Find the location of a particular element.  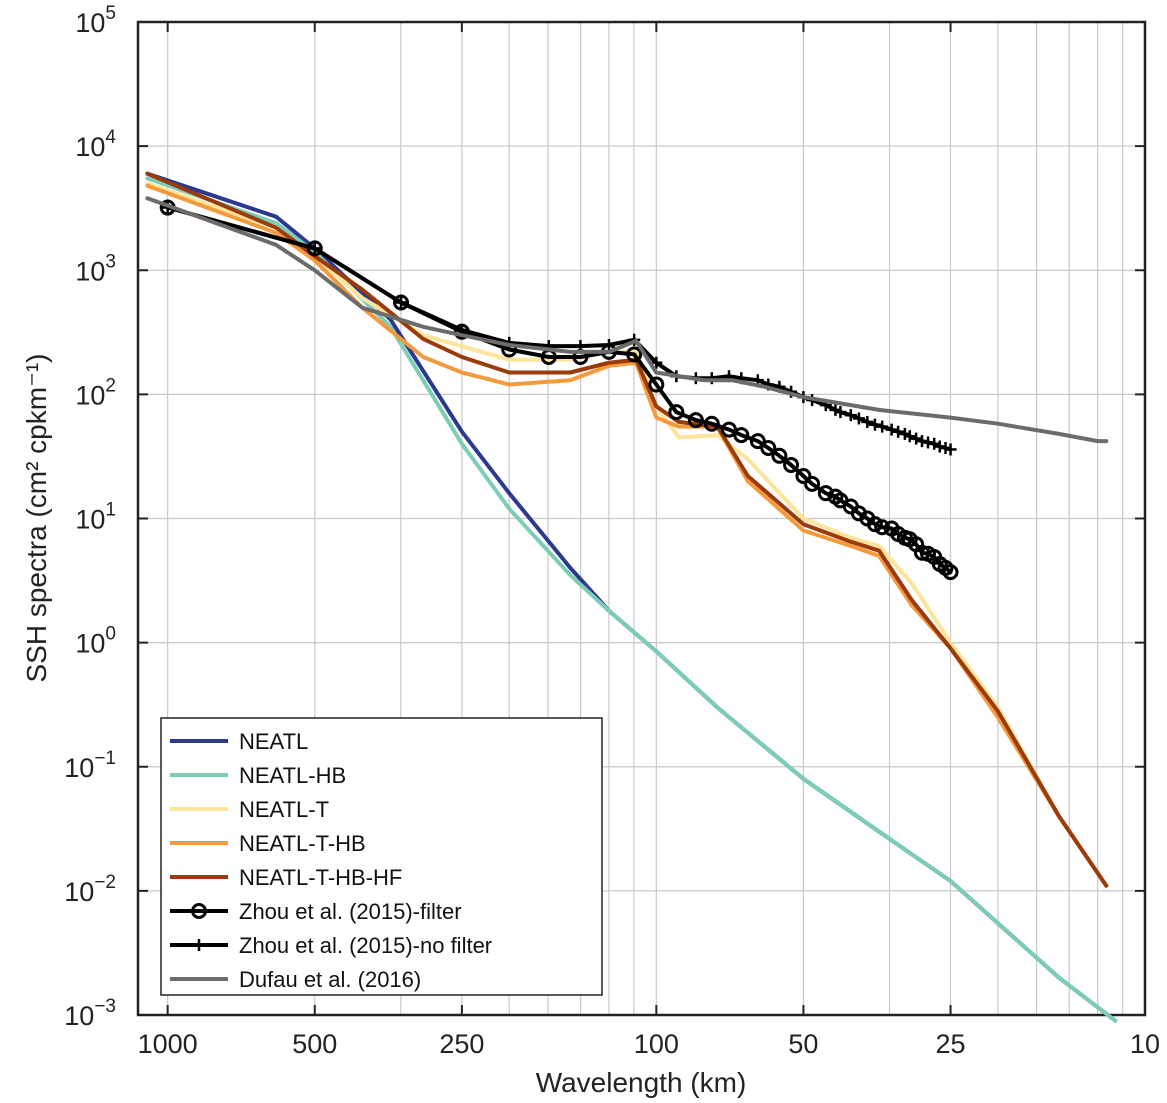

y-tick-label: 10⁴ is located at coordinates (95, 144).